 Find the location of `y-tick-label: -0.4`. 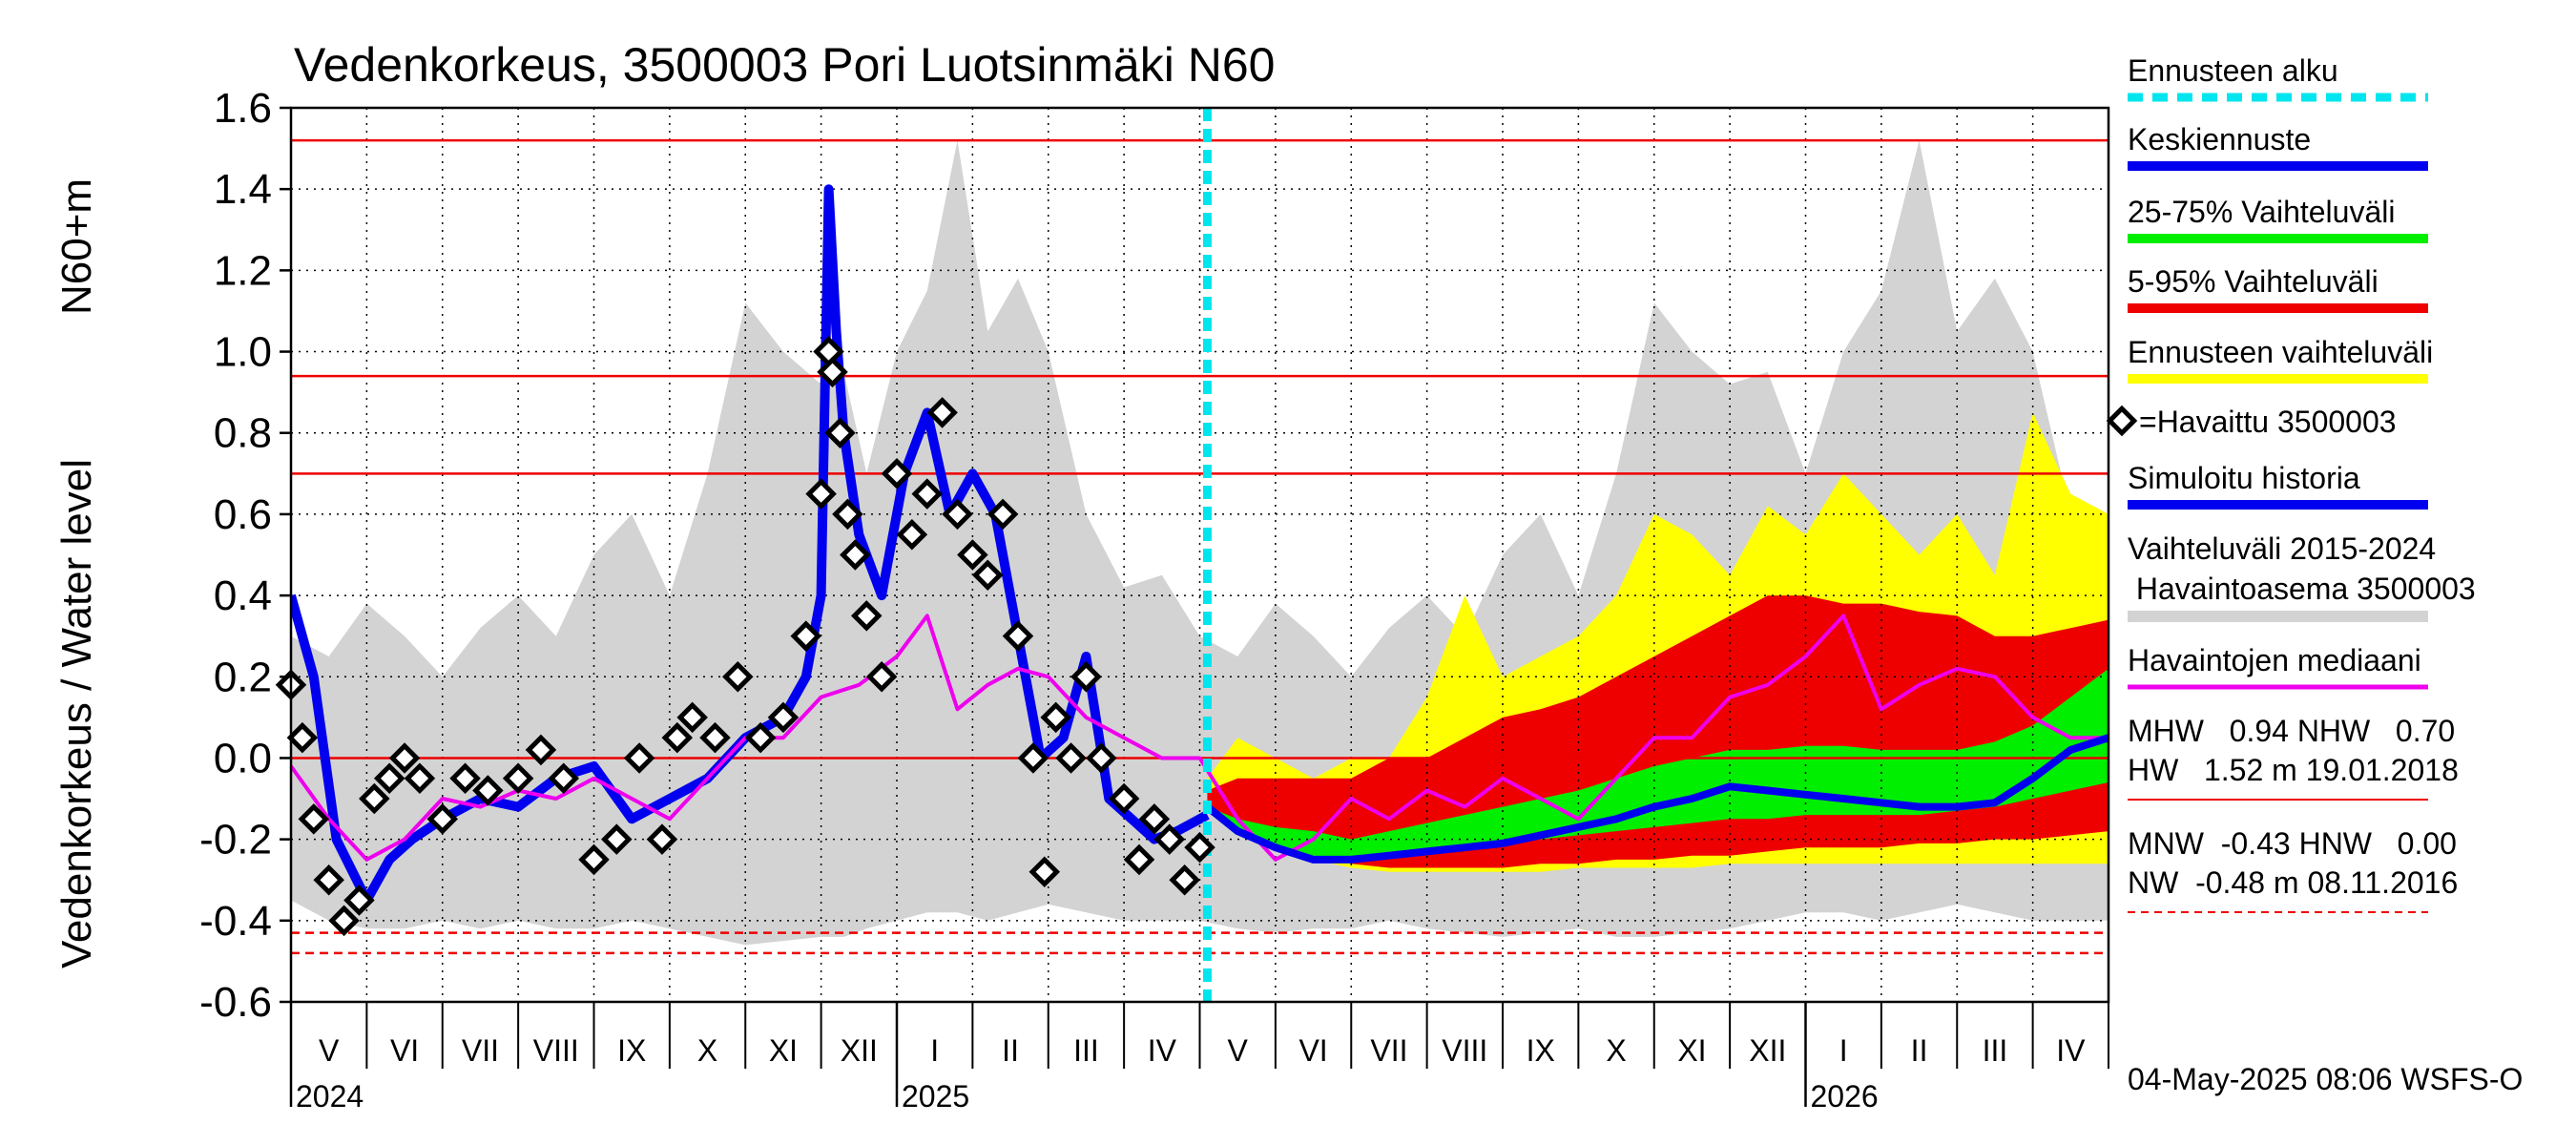

y-tick-label: -0.4 is located at coordinates (235, 922).